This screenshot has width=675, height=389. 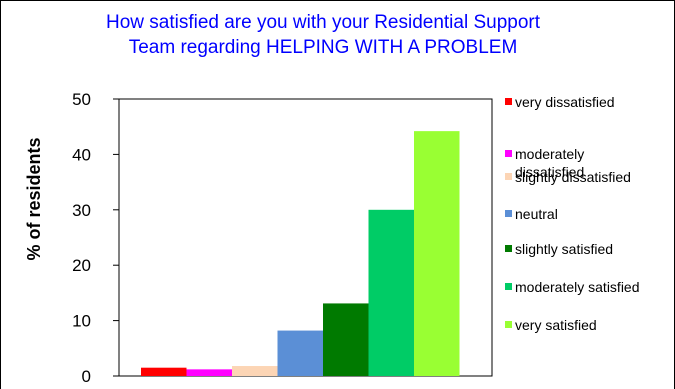 What do you see at coordinates (564, 249) in the screenshot?
I see `legend-label: slightly satisfied` at bounding box center [564, 249].